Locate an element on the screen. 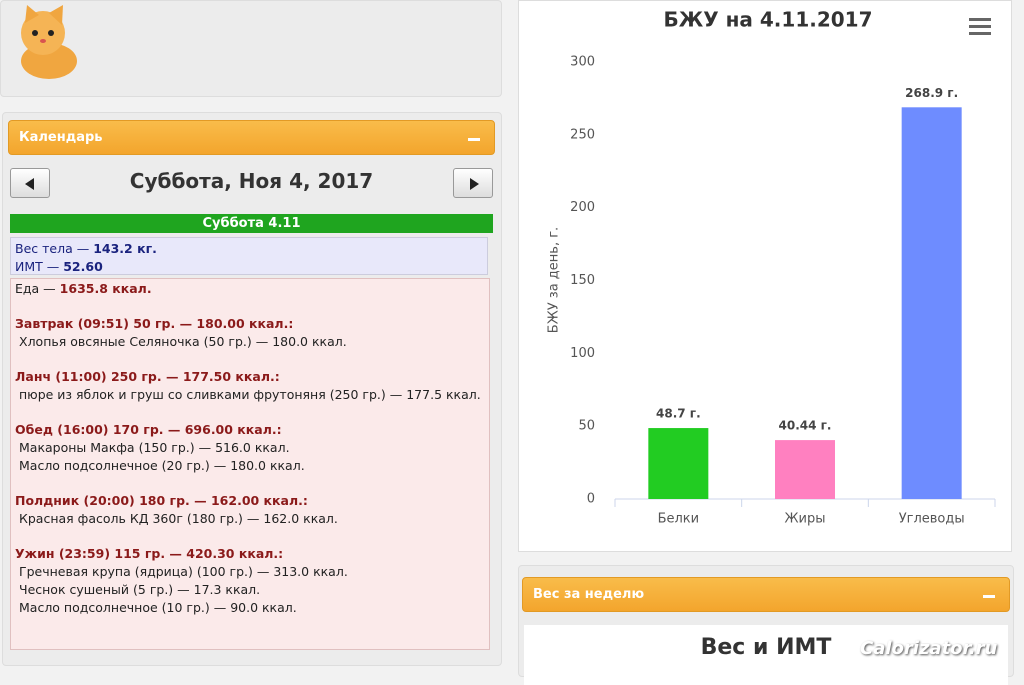 Image resolution: width=1024 pixels, height=685 pixels. meal-item: Макароны Макфа (150 гр.) — 516.0 ккал. is located at coordinates (154, 447).